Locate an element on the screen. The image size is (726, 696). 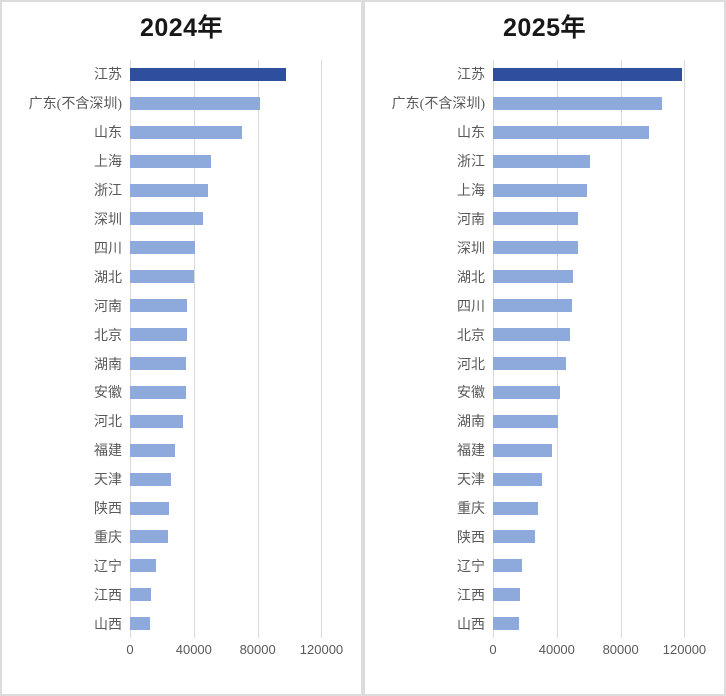
tick-label: 0 is located at coordinates (130, 649).